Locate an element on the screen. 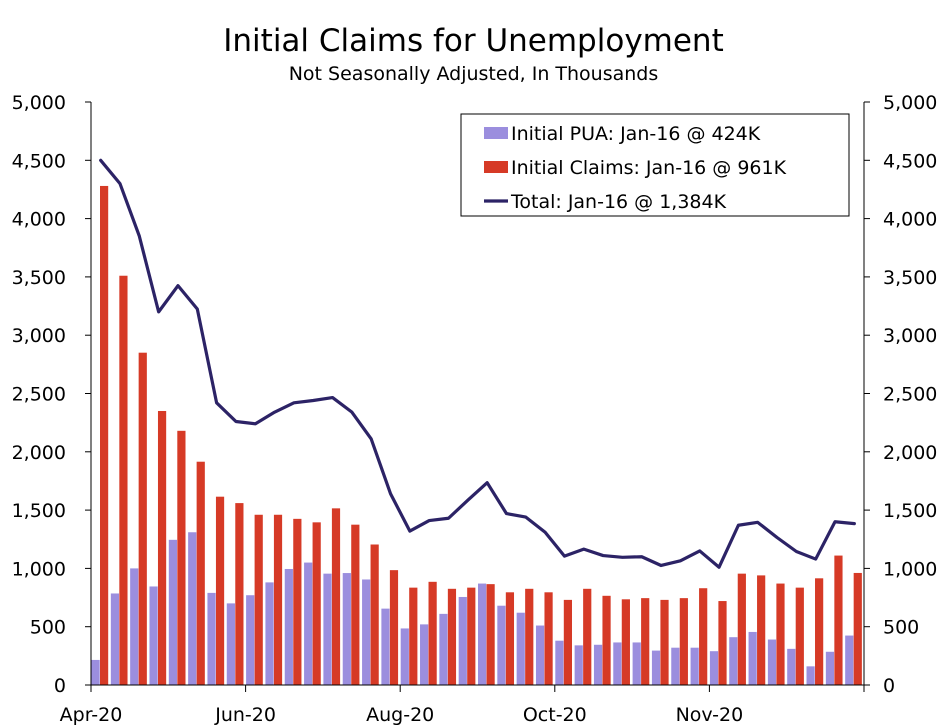  y-tick-label-right-10: 0 is located at coordinates (889, 686).